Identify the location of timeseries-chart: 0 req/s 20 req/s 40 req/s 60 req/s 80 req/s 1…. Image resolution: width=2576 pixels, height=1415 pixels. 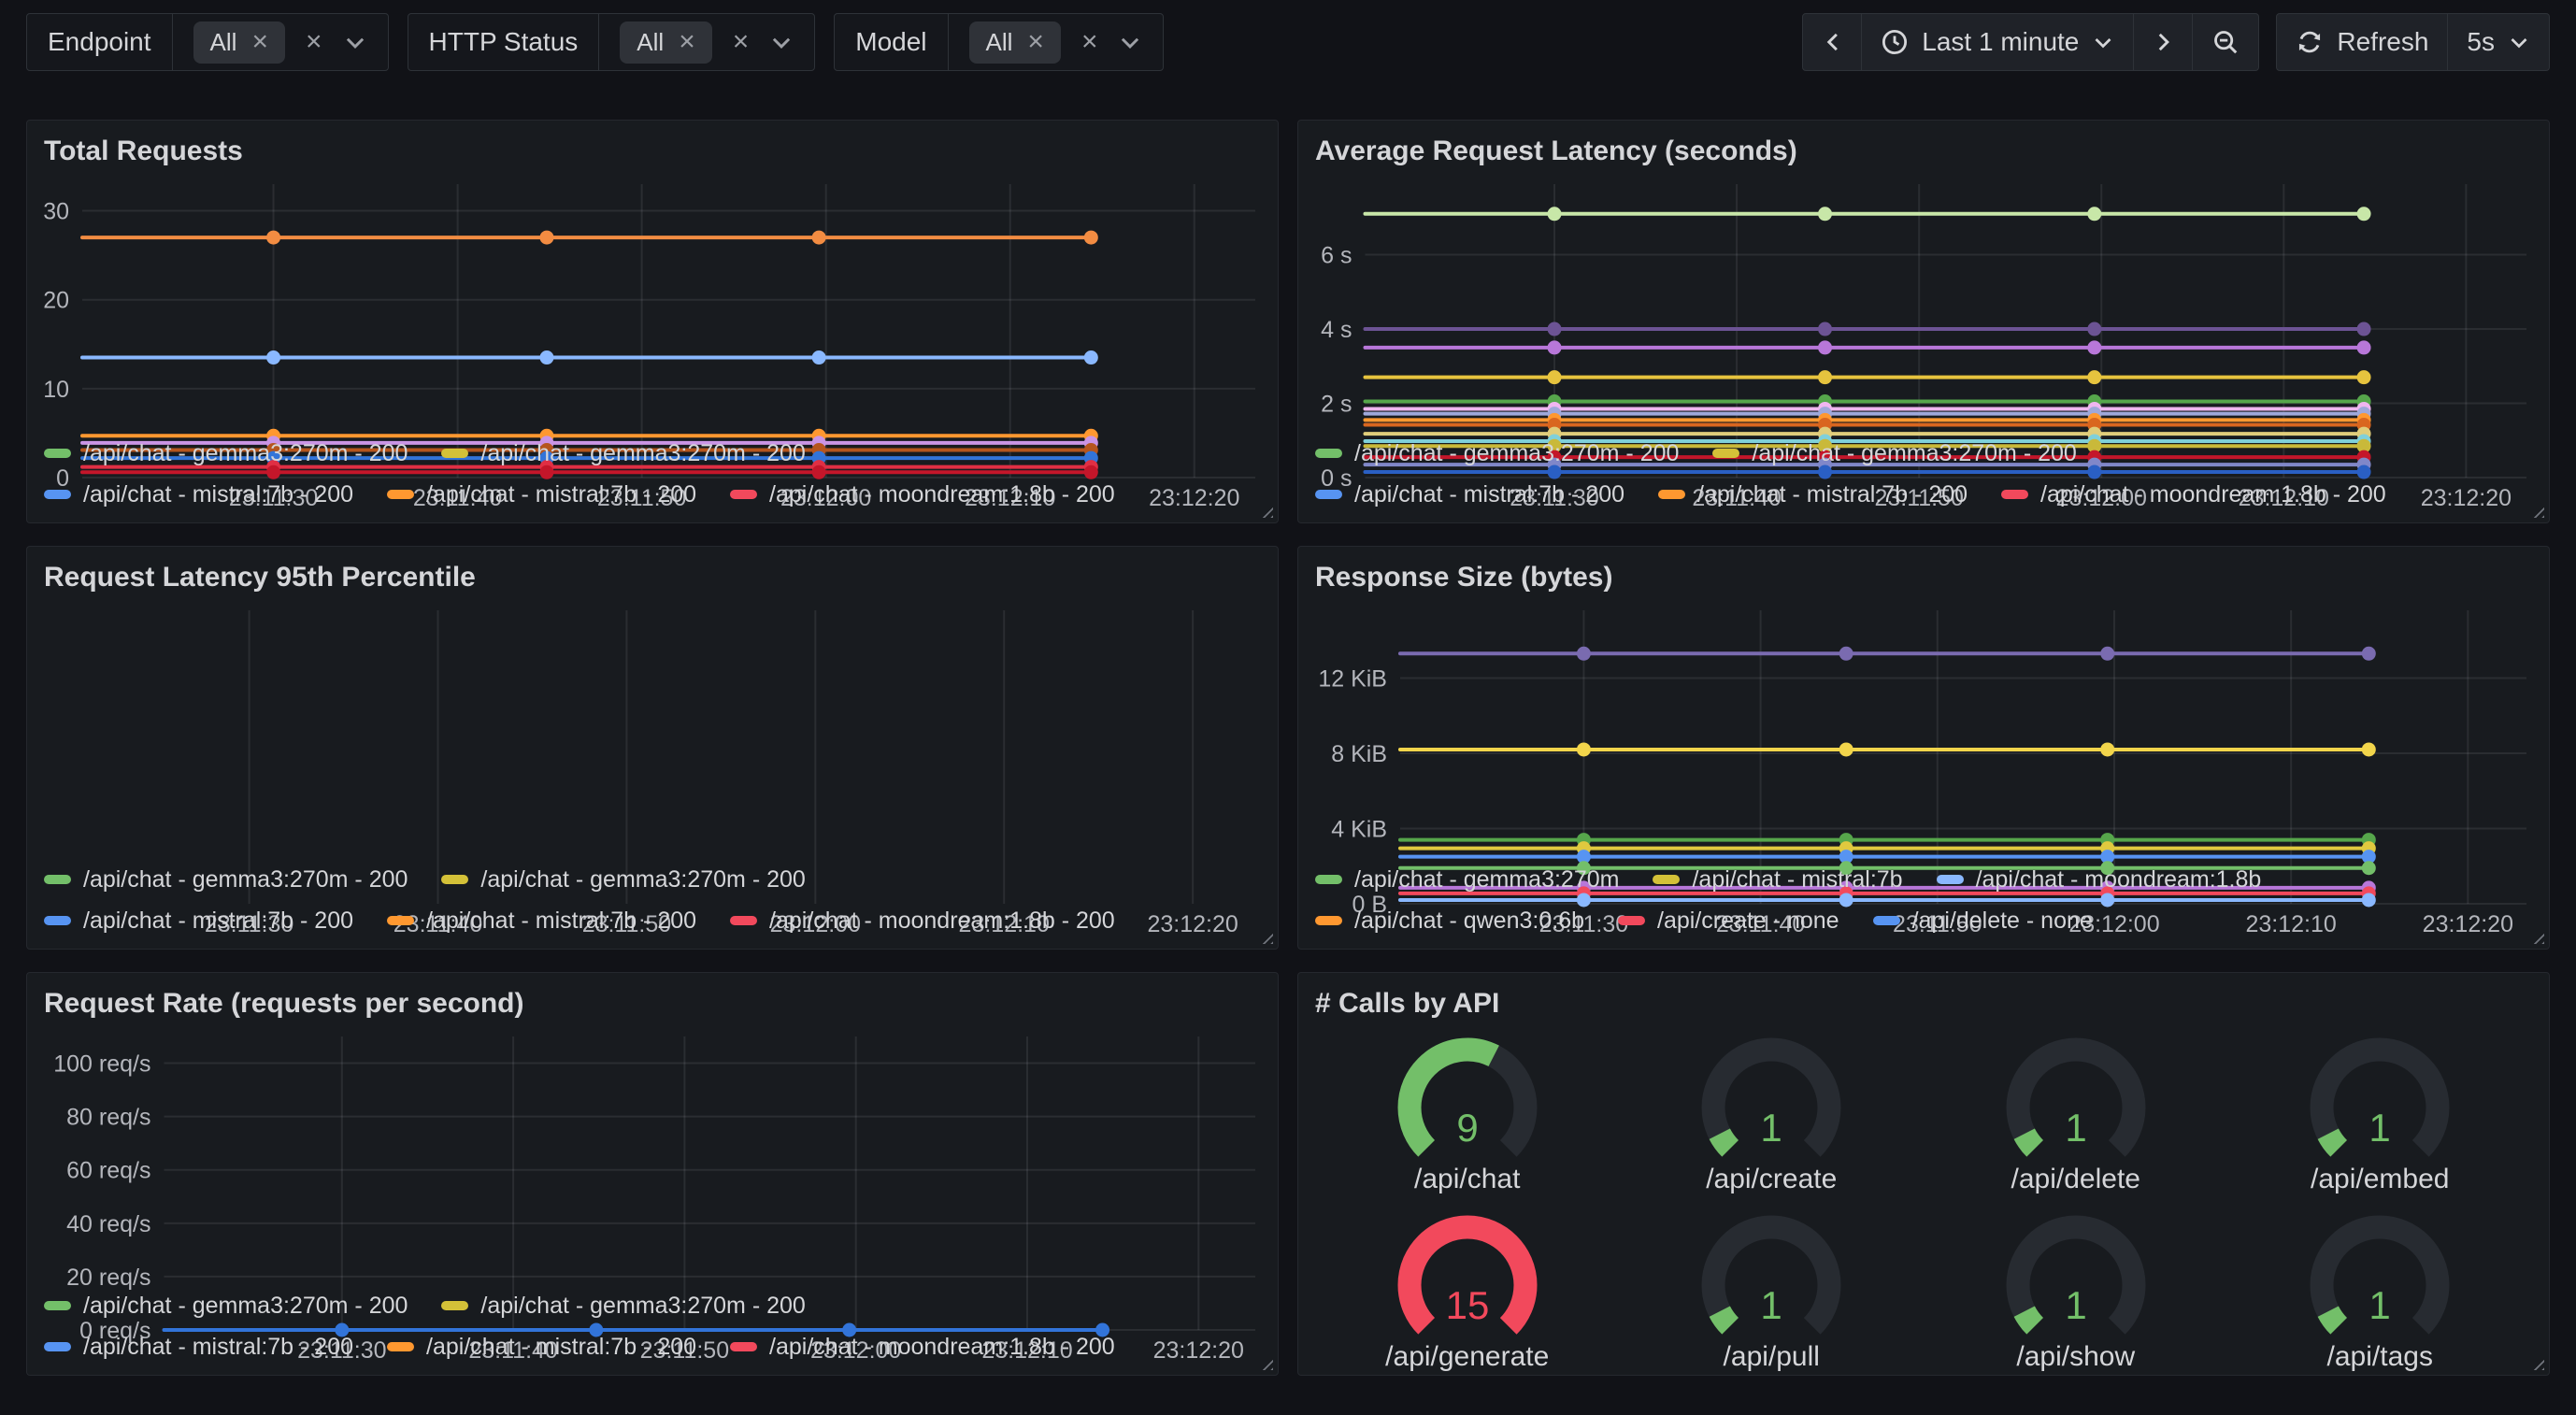
(652, 1194).